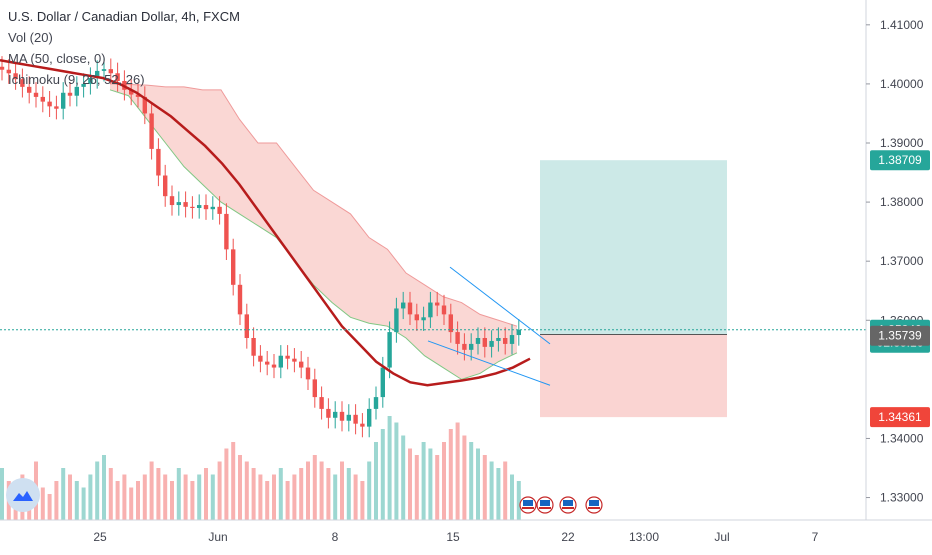  What do you see at coordinates (23, 495) in the screenshot?
I see `tradingview-logo-icon` at bounding box center [23, 495].